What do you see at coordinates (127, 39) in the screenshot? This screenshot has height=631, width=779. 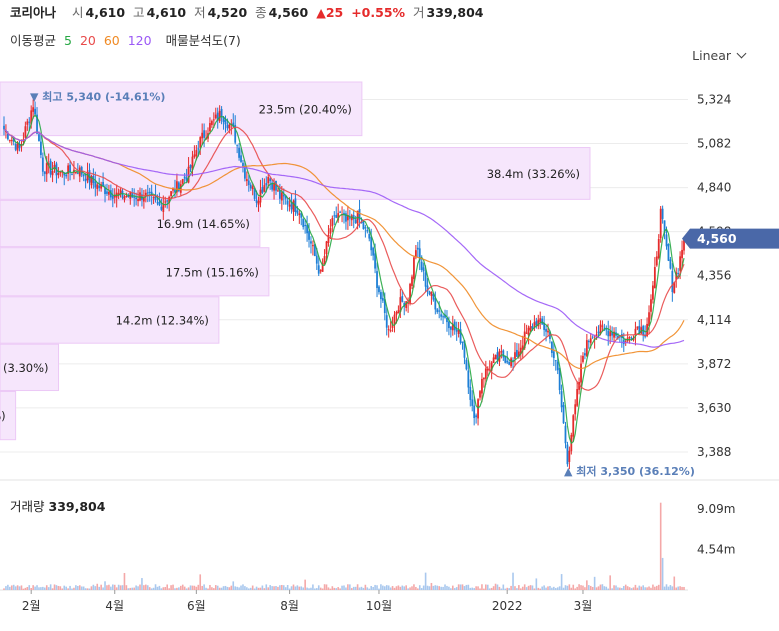 I see `moving-average-legend: 이동평균 5 20 60 120 매물분석도(7)` at bounding box center [127, 39].